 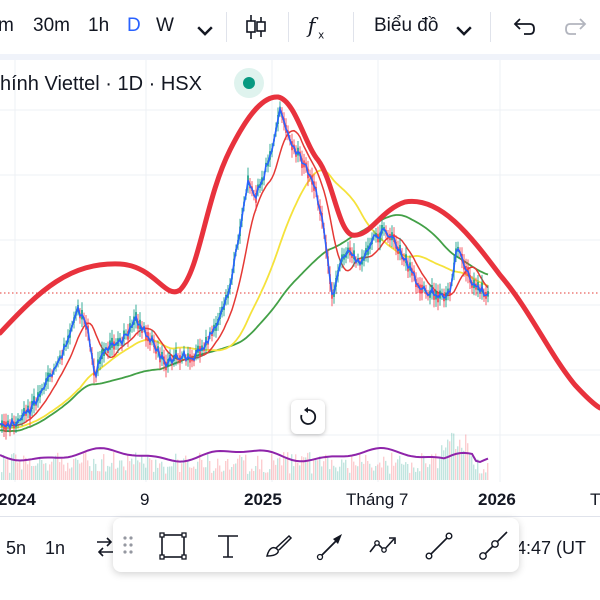 What do you see at coordinates (256, 27) in the screenshot?
I see `candlestick-icon` at bounding box center [256, 27].